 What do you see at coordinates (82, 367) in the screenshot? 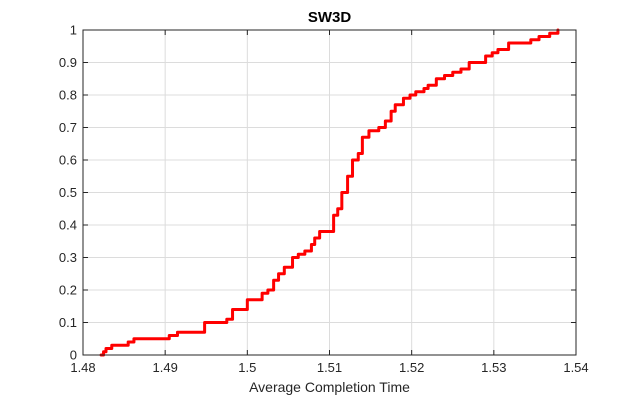
I see `x-tick-label: 1.48` at bounding box center [82, 367].